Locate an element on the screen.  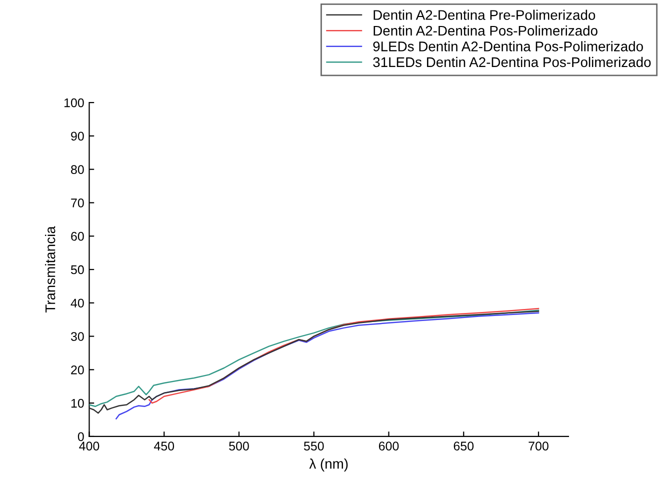
y-tick-label: 60 is located at coordinates (77, 236).